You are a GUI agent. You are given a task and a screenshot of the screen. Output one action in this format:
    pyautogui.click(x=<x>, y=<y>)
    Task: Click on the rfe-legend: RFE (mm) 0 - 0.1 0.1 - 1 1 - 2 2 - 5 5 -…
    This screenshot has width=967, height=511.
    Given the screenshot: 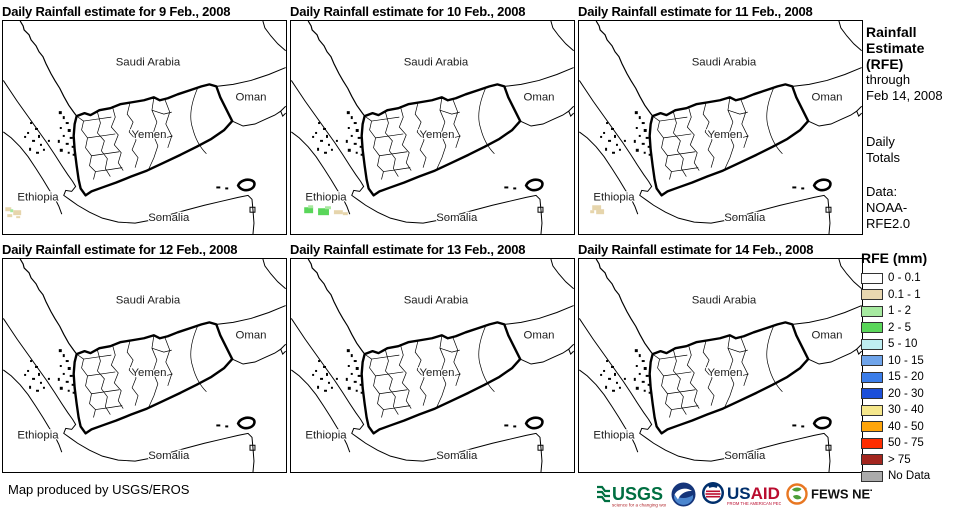 What is the action you would take?
    pyautogui.click(x=913, y=367)
    